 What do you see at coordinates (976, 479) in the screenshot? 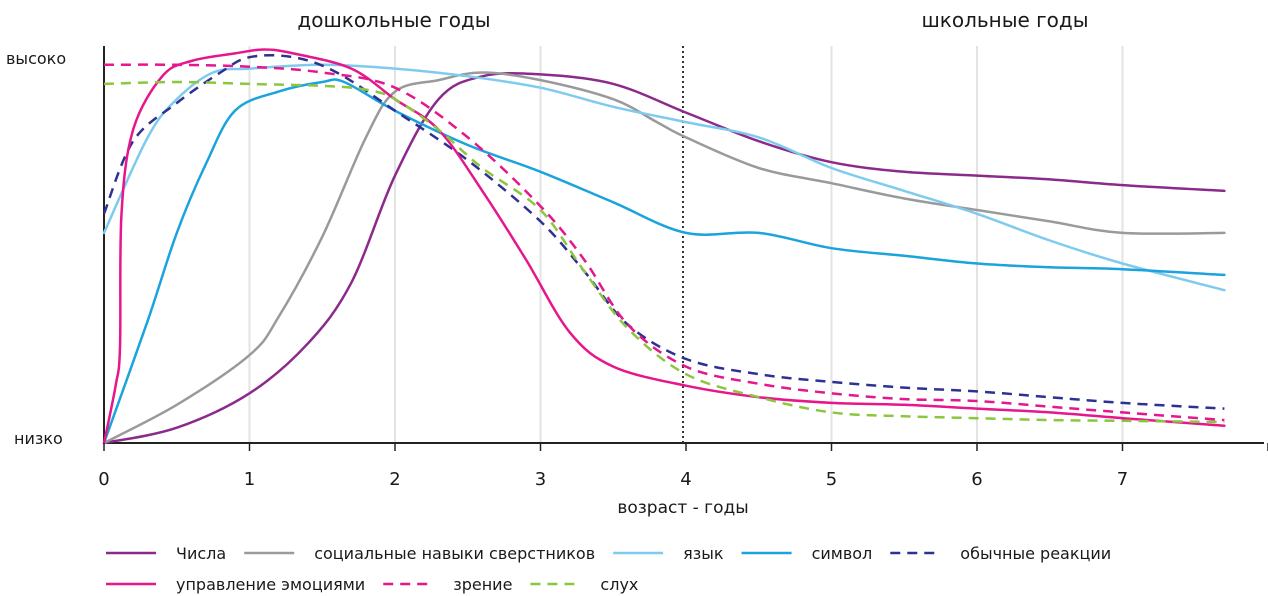
I see `x-tick-label: 6` at bounding box center [976, 479].